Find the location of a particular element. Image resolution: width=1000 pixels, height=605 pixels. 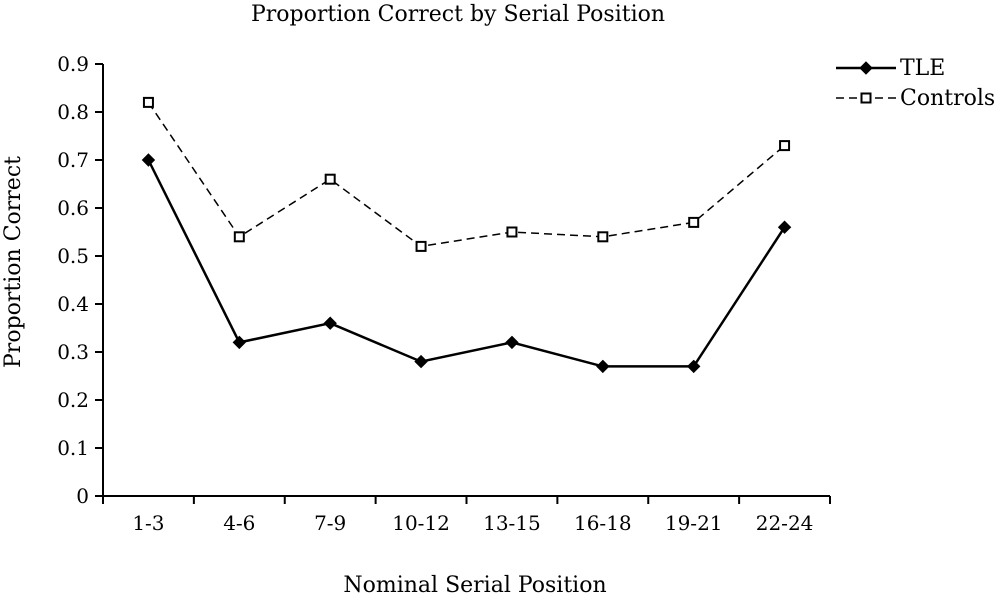

y-tick-label: 0.9 is located at coordinates (73, 64).